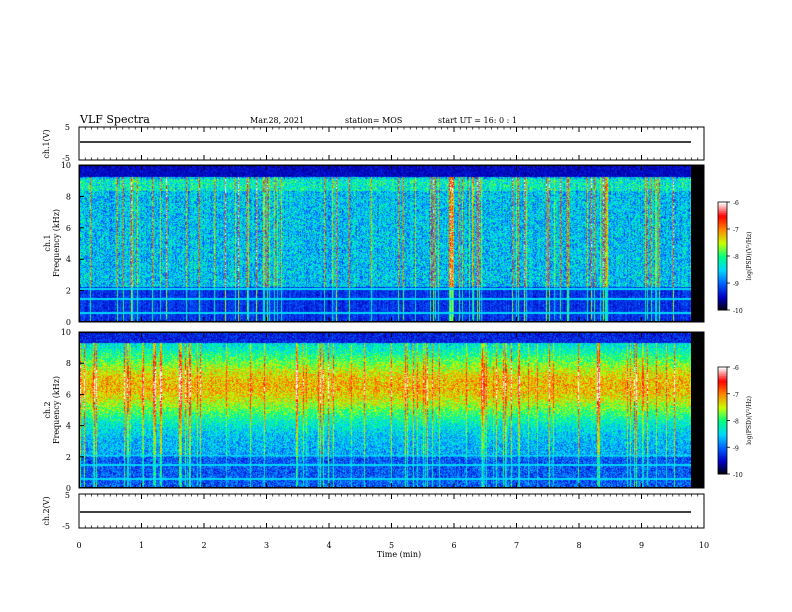 This screenshot has height=612, width=792. I want to click on x-tick-label: 9, so click(641, 545).